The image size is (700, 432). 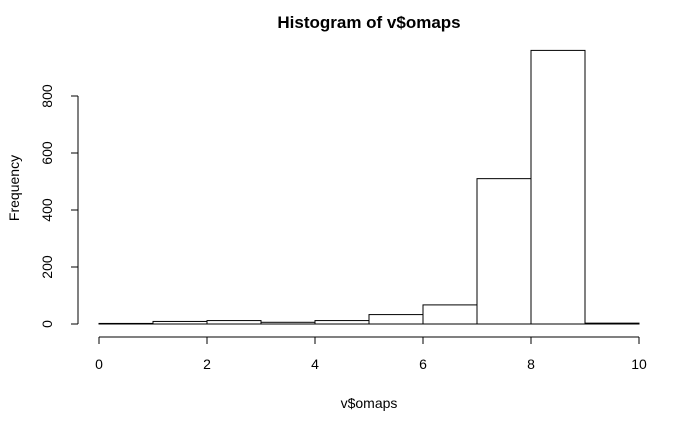 I want to click on x-tick-label: 8, so click(x=531, y=364).